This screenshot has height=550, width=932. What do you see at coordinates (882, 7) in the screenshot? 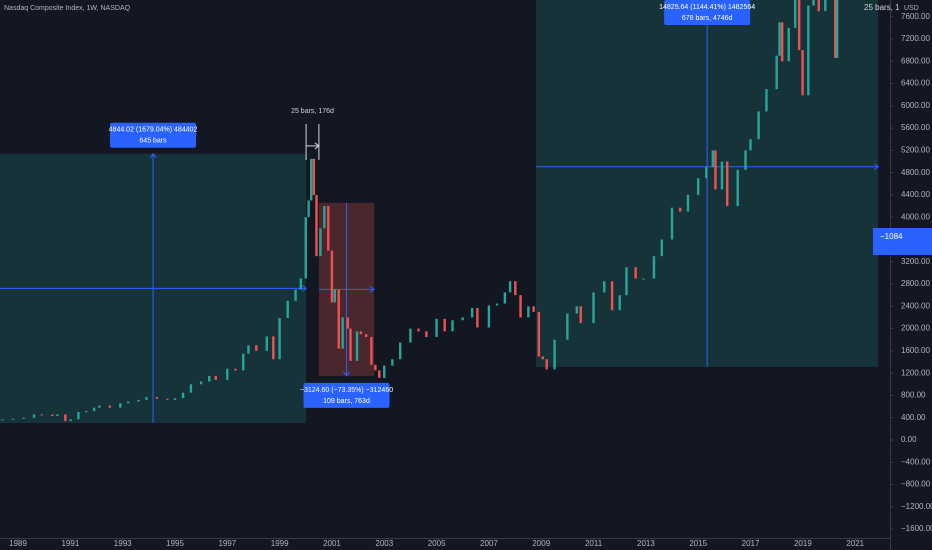
I see `corner-note: 25 bars, 1` at bounding box center [882, 7].